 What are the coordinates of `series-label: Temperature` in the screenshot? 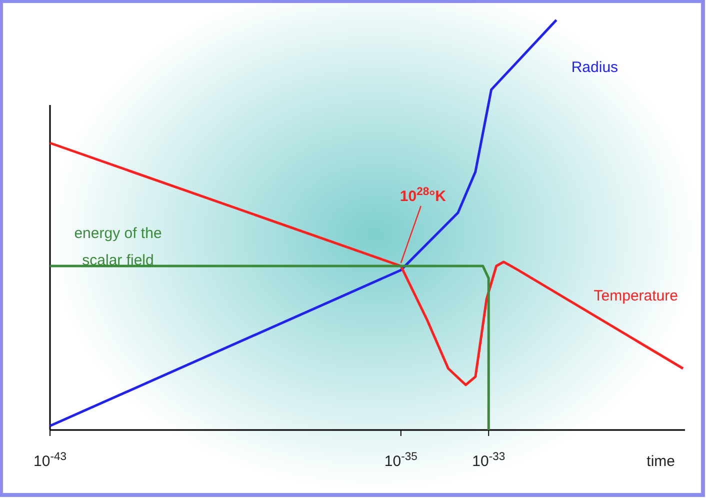 It's located at (636, 296).